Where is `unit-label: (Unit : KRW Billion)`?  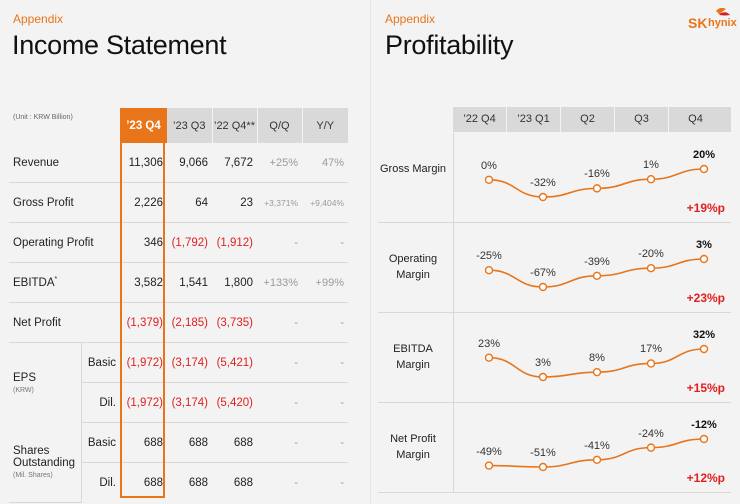
unit-label: (Unit : KRW Billion) is located at coordinates (43, 117).